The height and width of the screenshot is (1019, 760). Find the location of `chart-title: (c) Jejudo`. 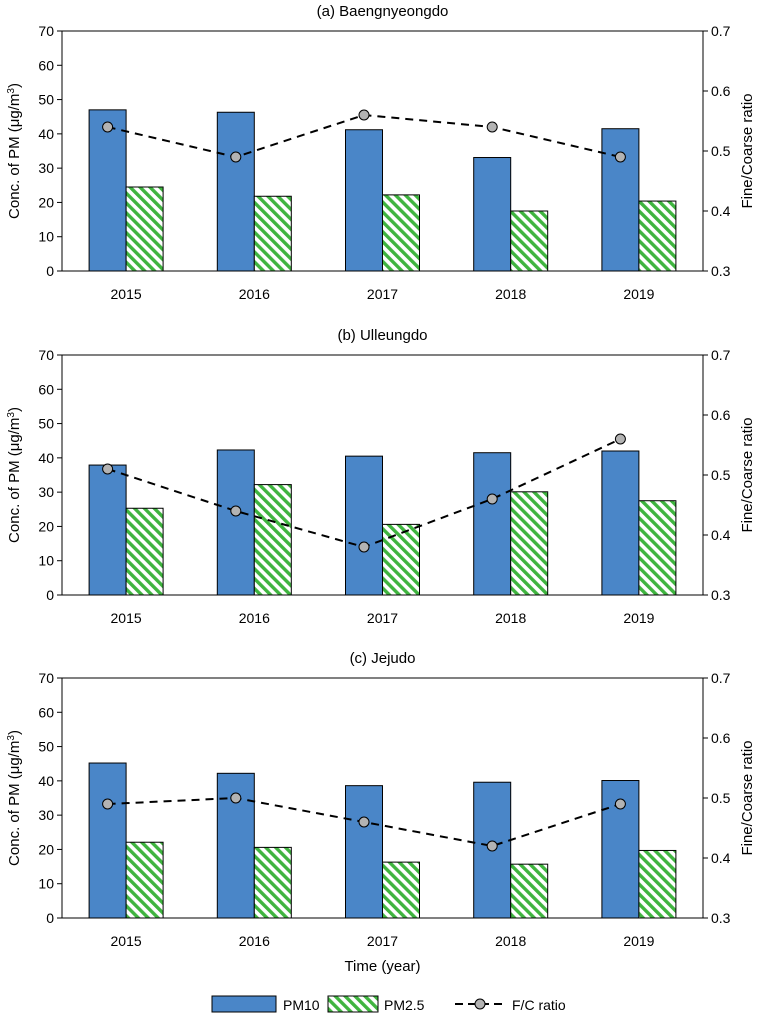

chart-title: (c) Jejudo is located at coordinates (383, 658).